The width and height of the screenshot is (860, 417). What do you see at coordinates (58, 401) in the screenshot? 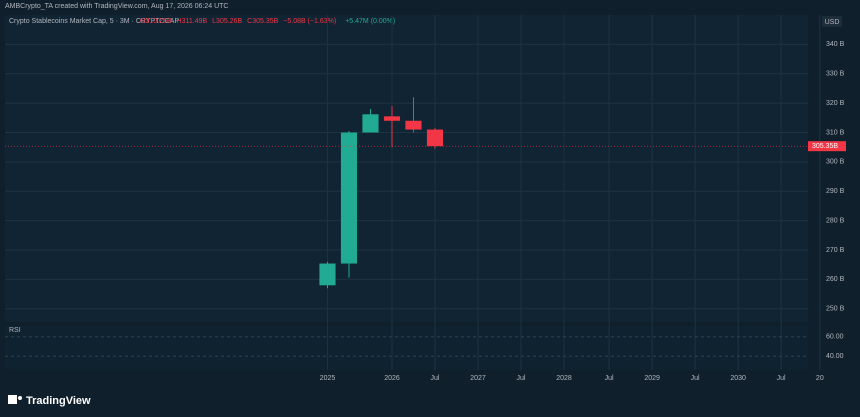
I see `brand: TradingView` at bounding box center [58, 401].